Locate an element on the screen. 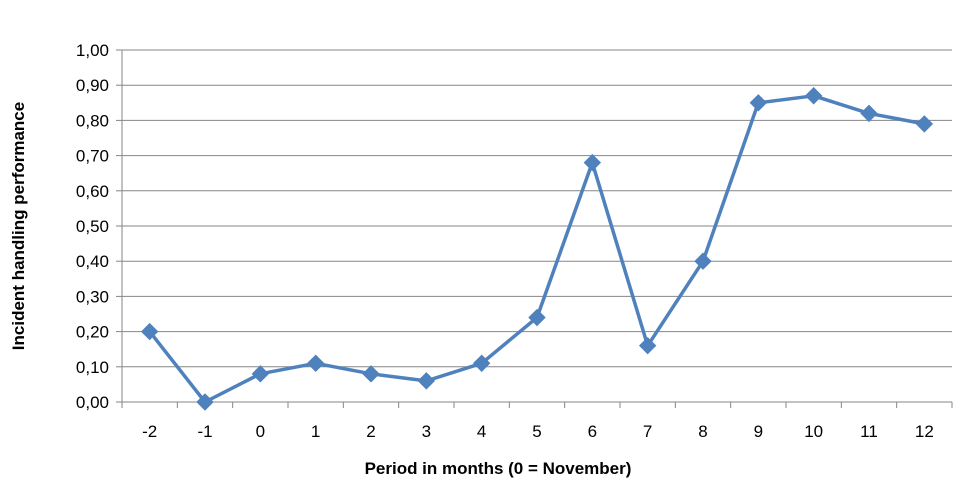 This screenshot has height=504, width=965. y-tick-label: 0,30 is located at coordinates (92, 296).